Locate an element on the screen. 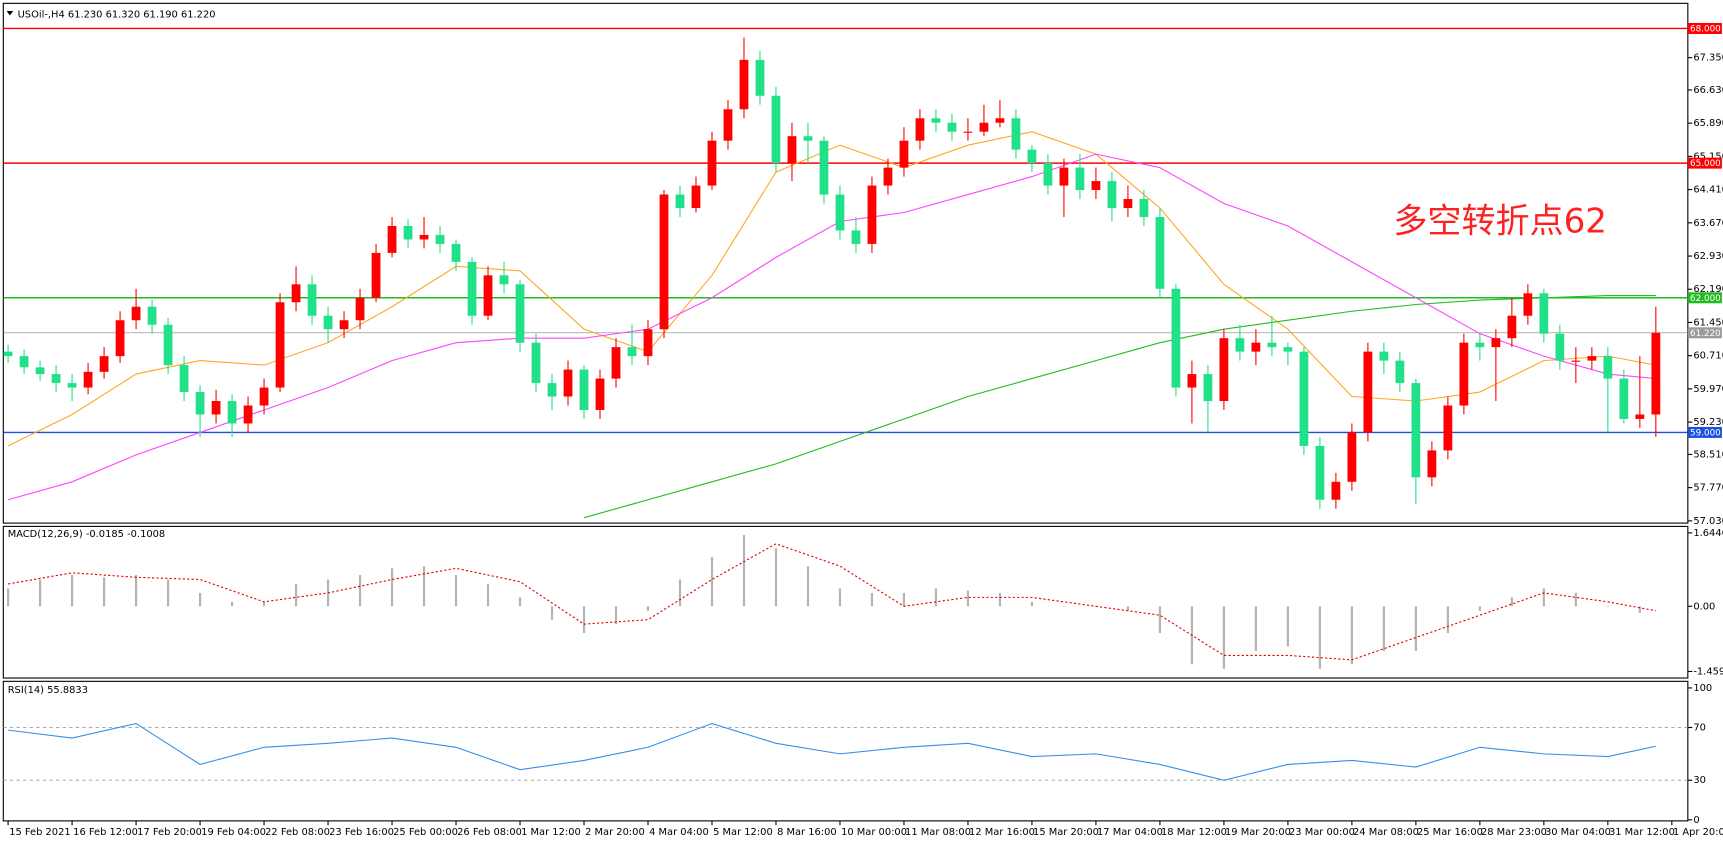  x-tick-label: 11 Mar 08:00 is located at coordinates (938, 832).